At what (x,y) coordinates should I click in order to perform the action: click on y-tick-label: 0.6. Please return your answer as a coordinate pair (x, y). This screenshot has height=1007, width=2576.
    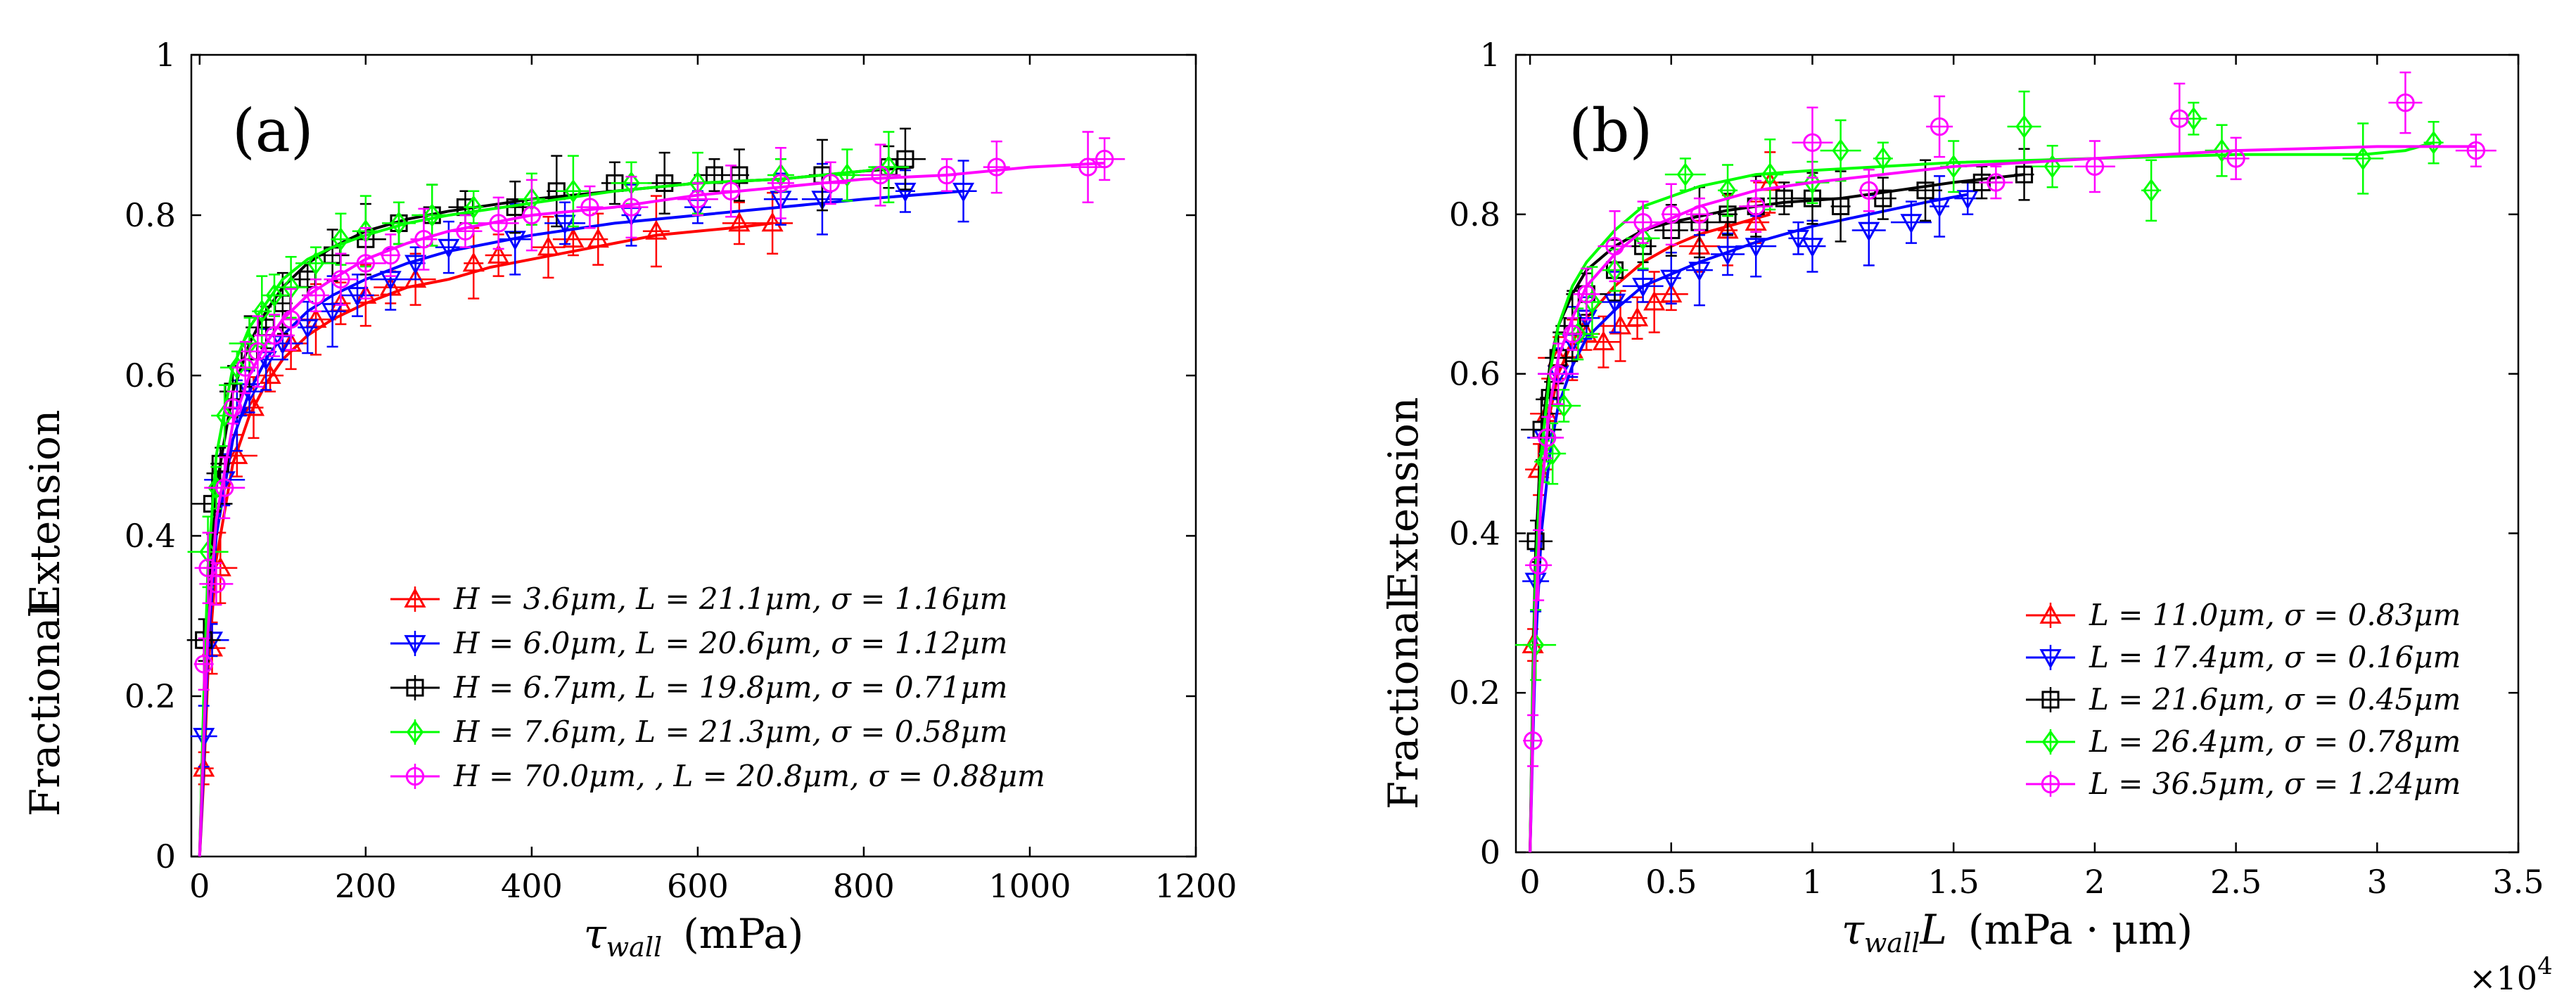
    Looking at the image, I should click on (1474, 374).